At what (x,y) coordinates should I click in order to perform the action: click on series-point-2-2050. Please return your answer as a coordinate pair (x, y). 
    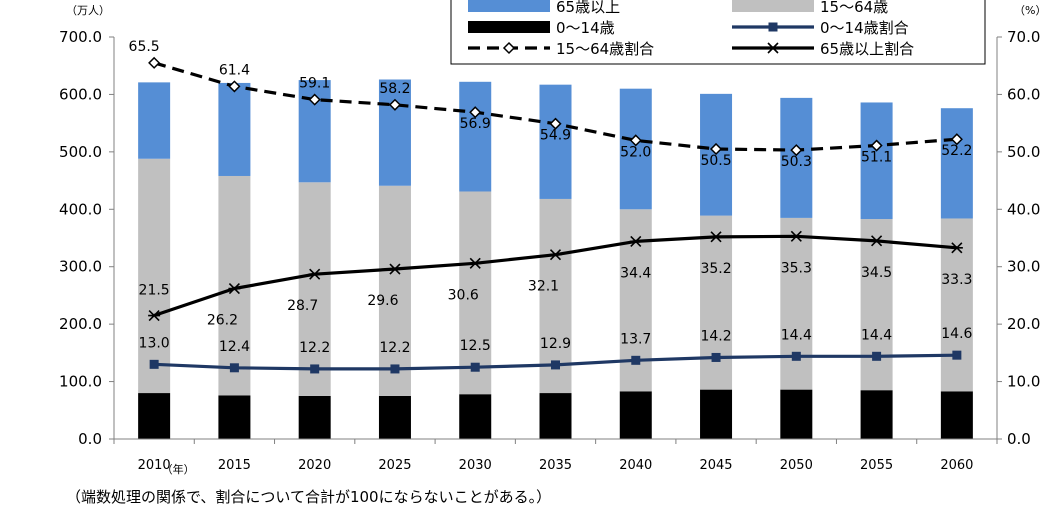
    Looking at the image, I should click on (796, 236).